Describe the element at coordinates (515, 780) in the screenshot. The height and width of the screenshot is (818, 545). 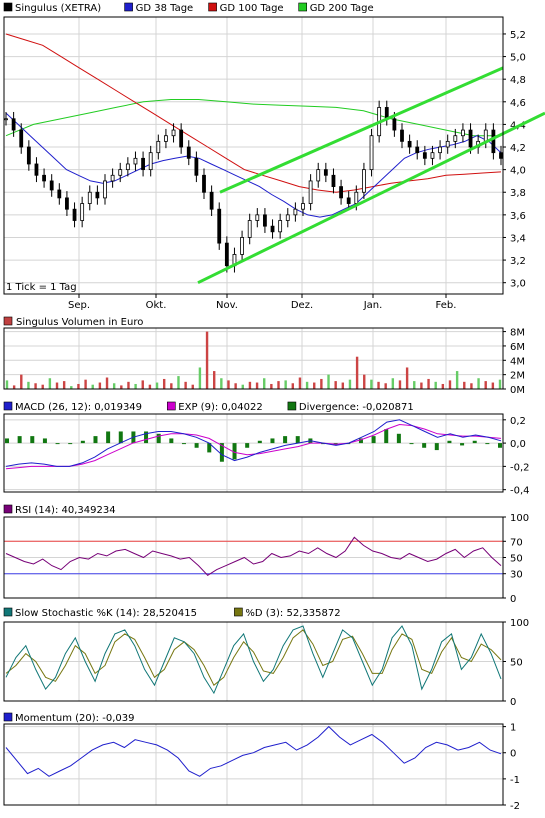
I see `y-tick-label: -1` at that location.